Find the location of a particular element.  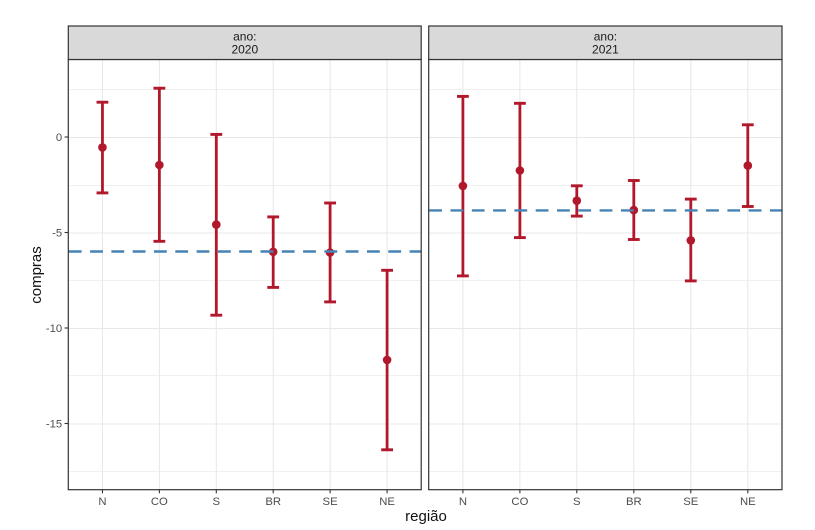

svg-text: região is located at coordinates (426, 516).